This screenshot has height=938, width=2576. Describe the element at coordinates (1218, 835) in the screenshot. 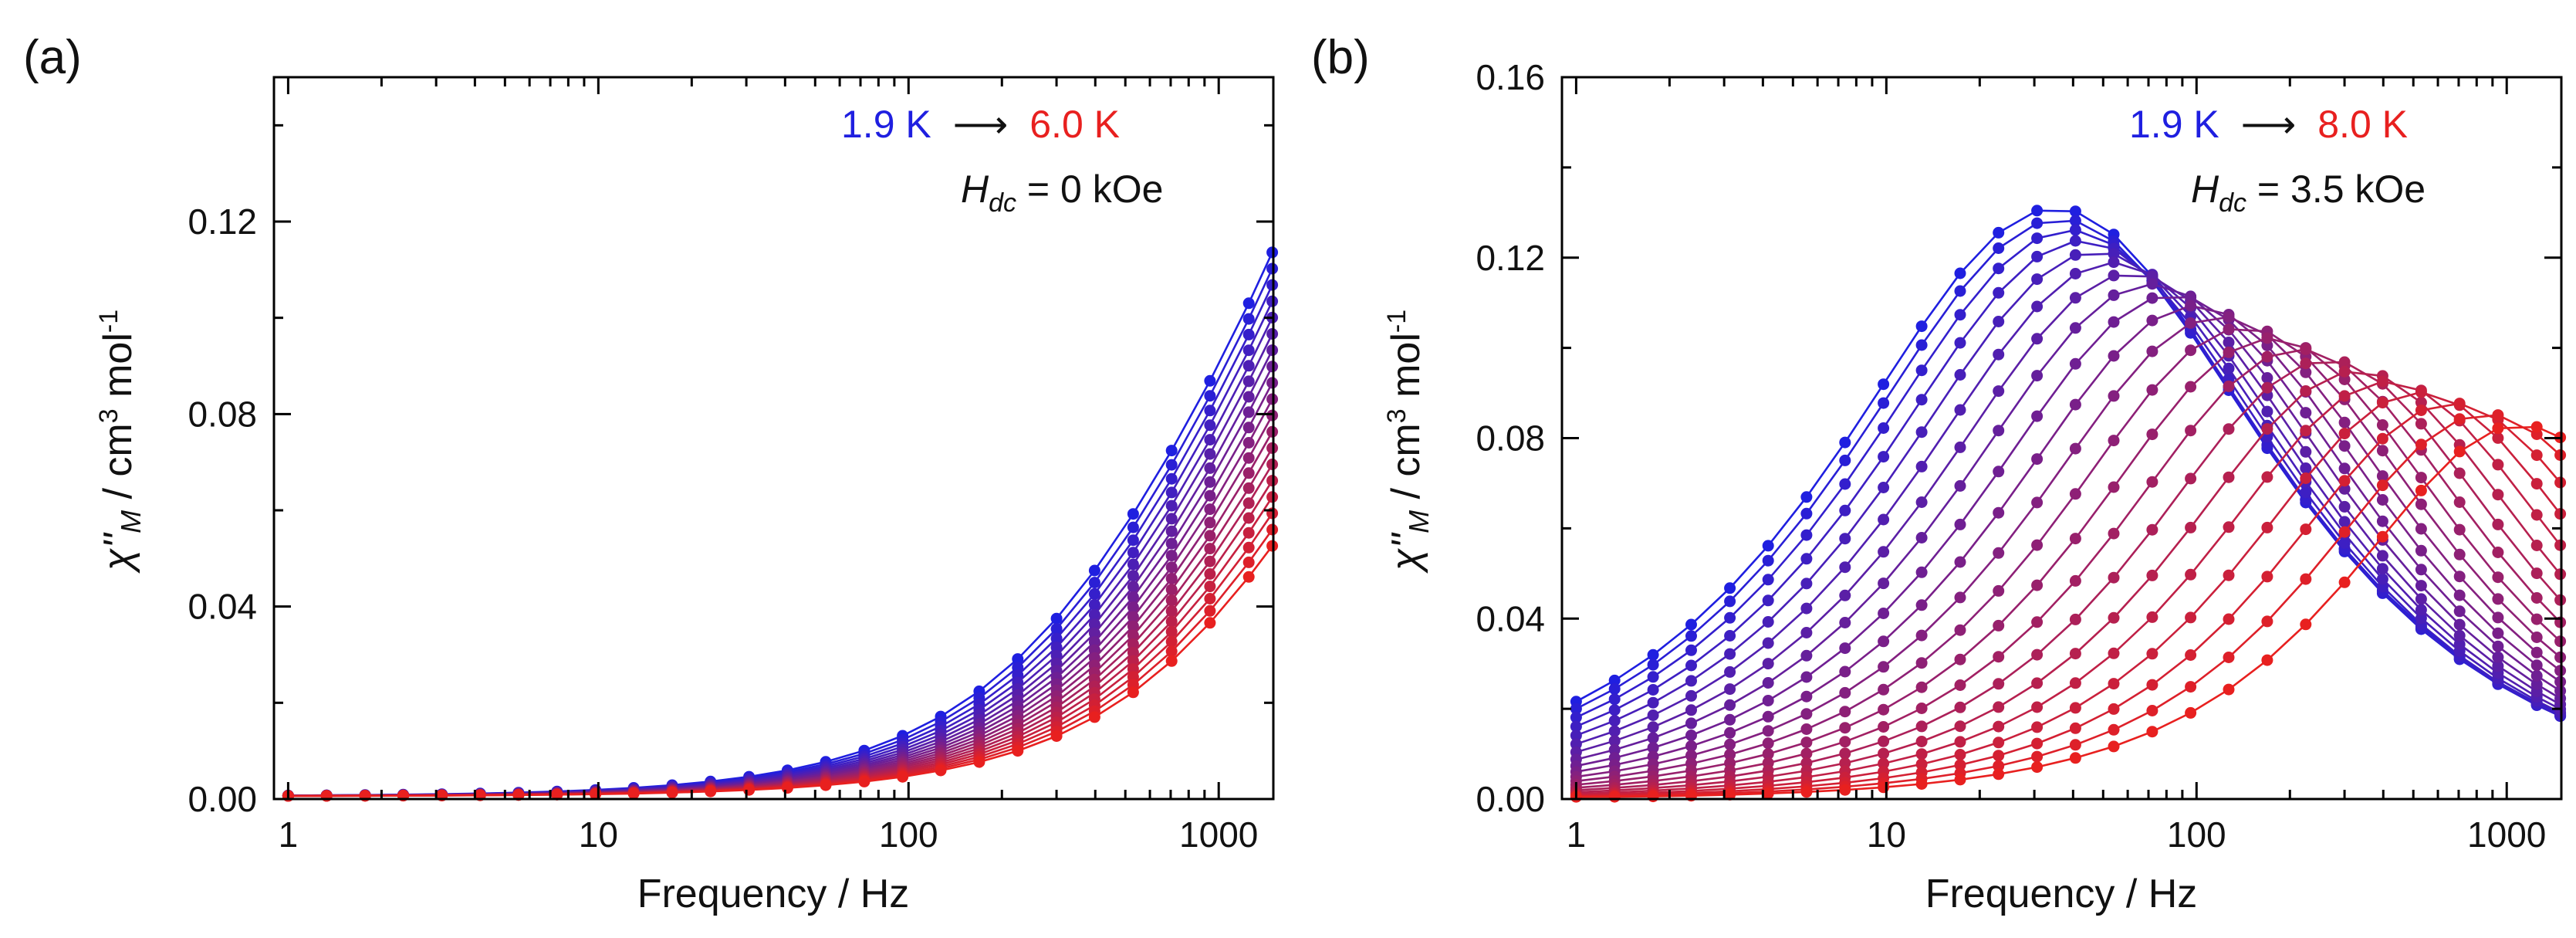

I see `x-tick-label: 1000` at that location.